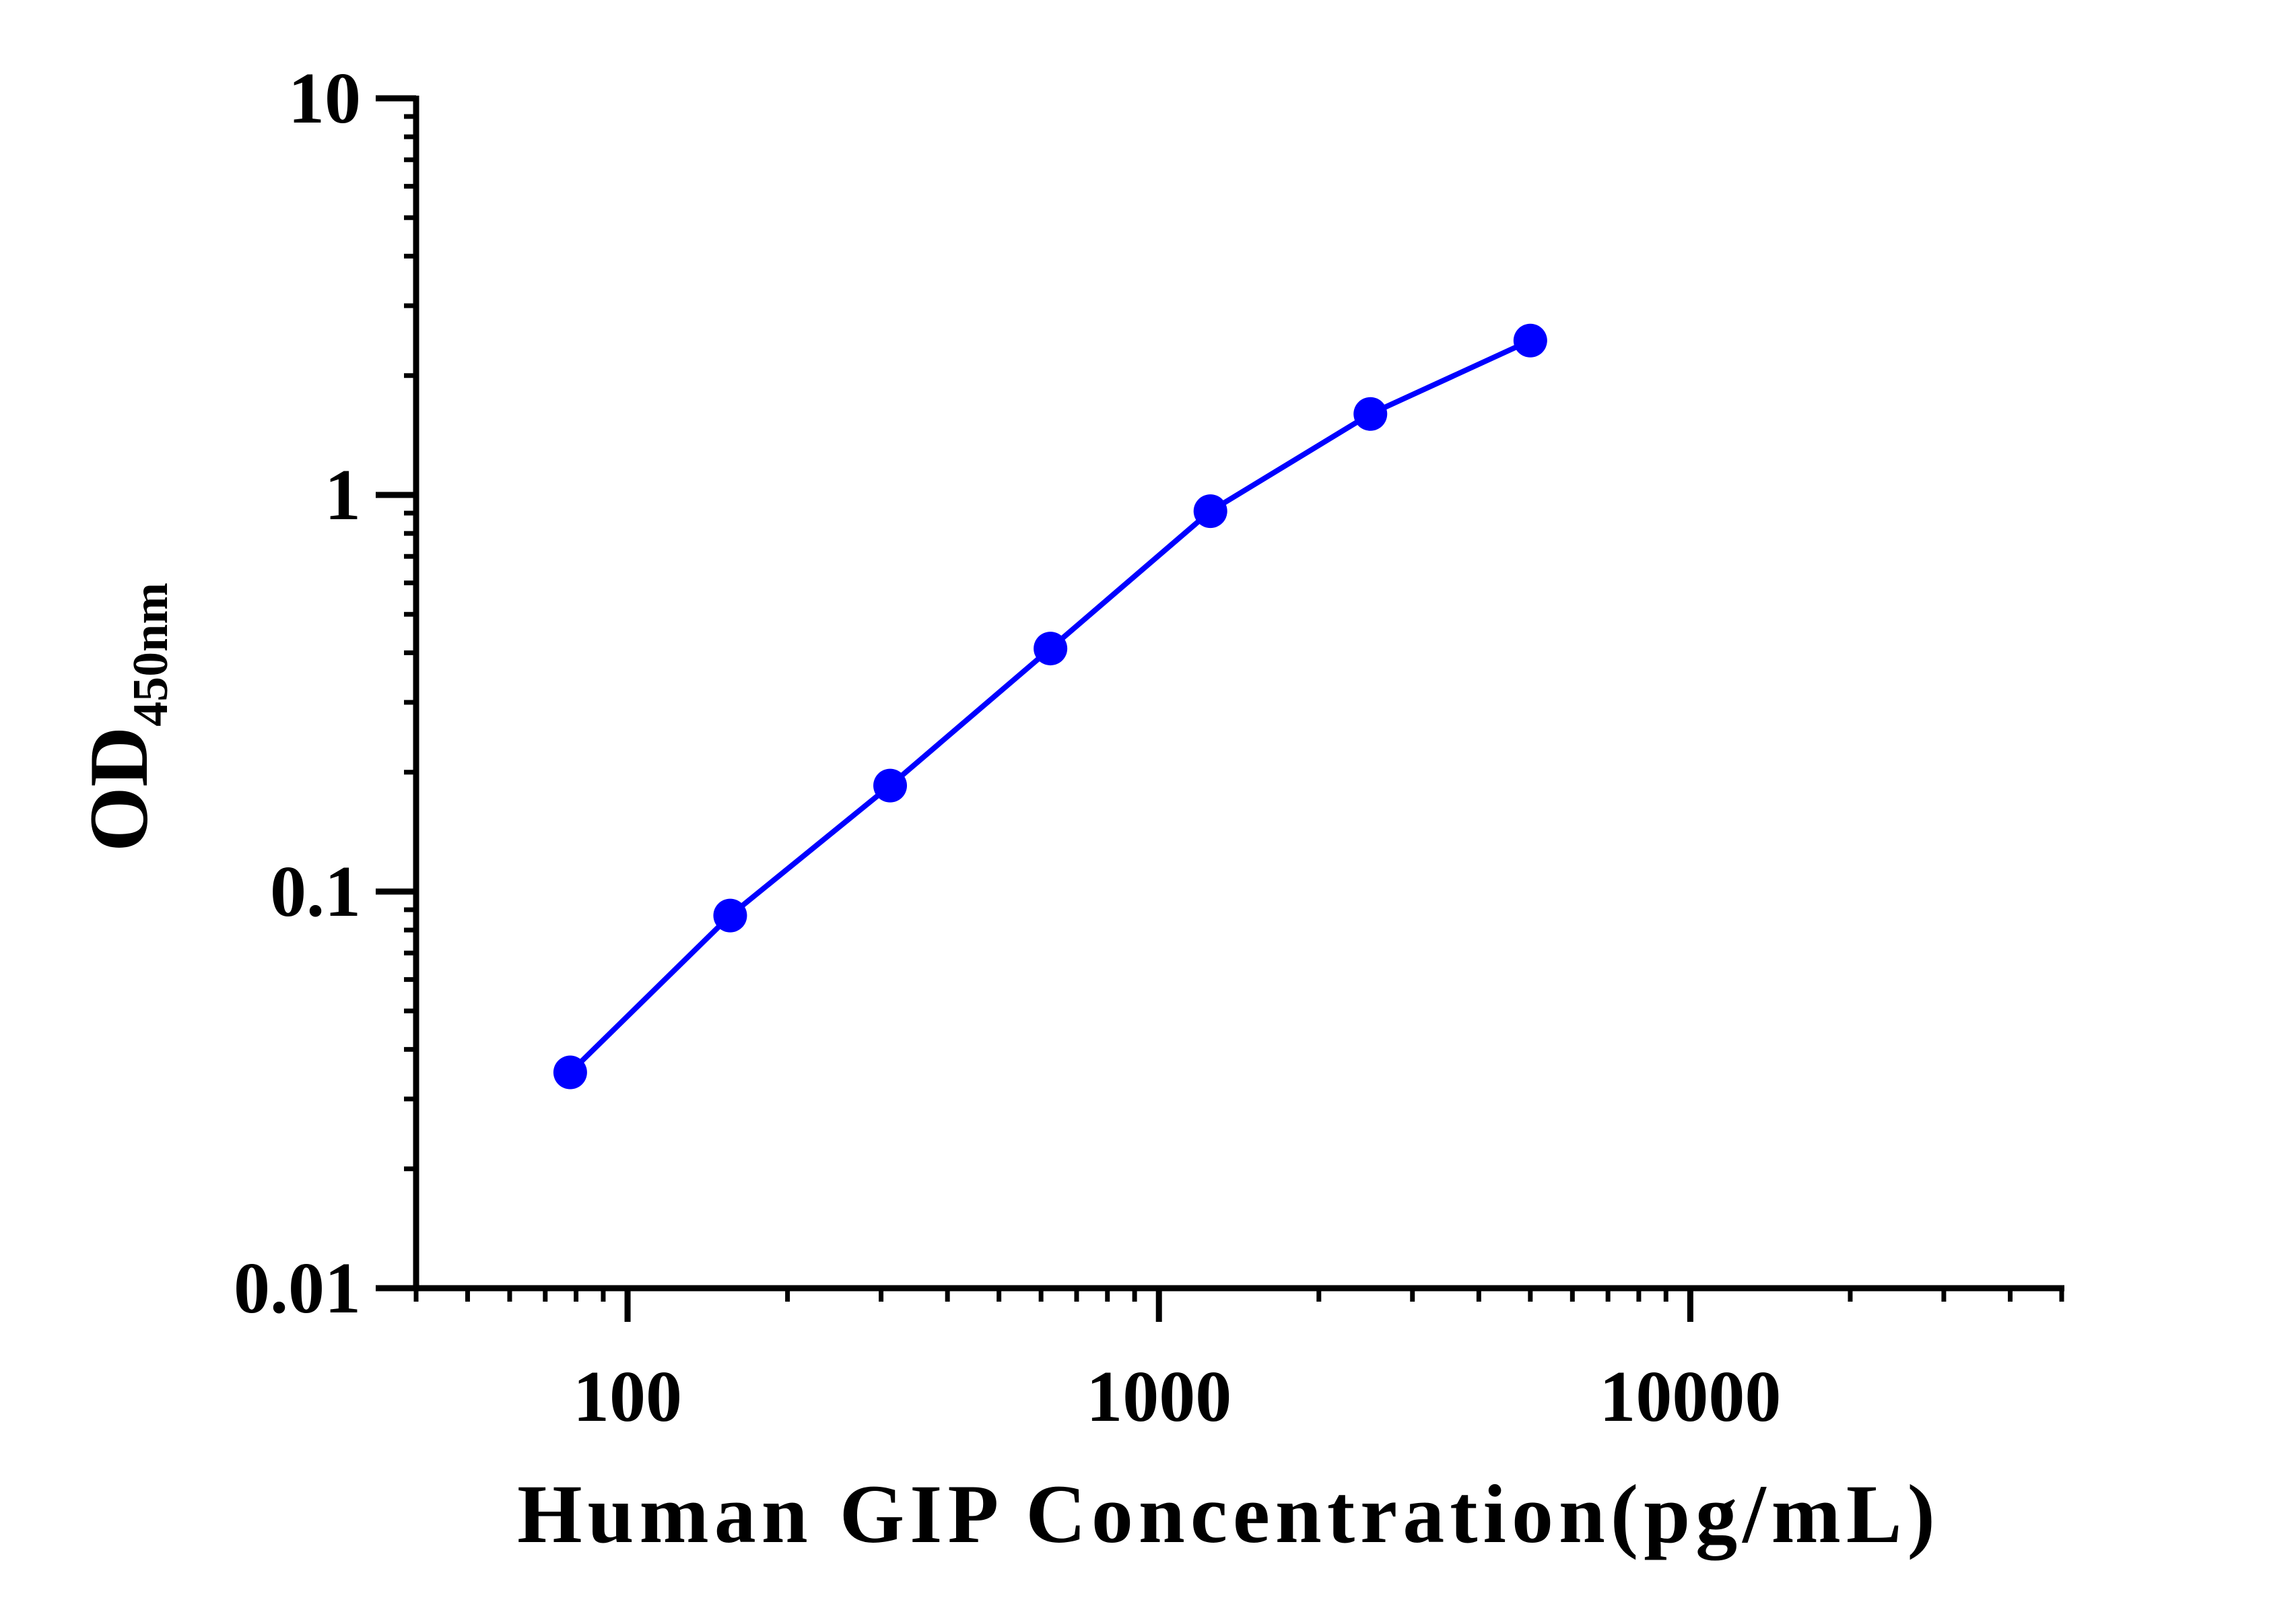 The width and height of the screenshot is (2296, 1604). What do you see at coordinates (150, 655) in the screenshot?
I see `y-axis-title-sub: 450nm` at bounding box center [150, 655].